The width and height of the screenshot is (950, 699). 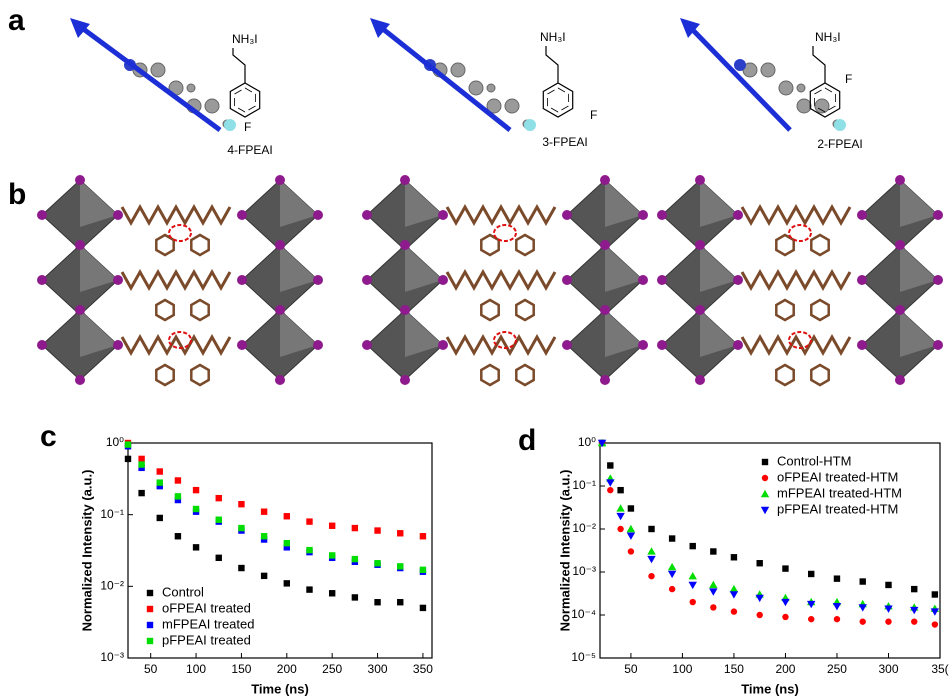 What do you see at coordinates (17, 194) in the screenshot?
I see `panel-label: b` at bounding box center [17, 194].